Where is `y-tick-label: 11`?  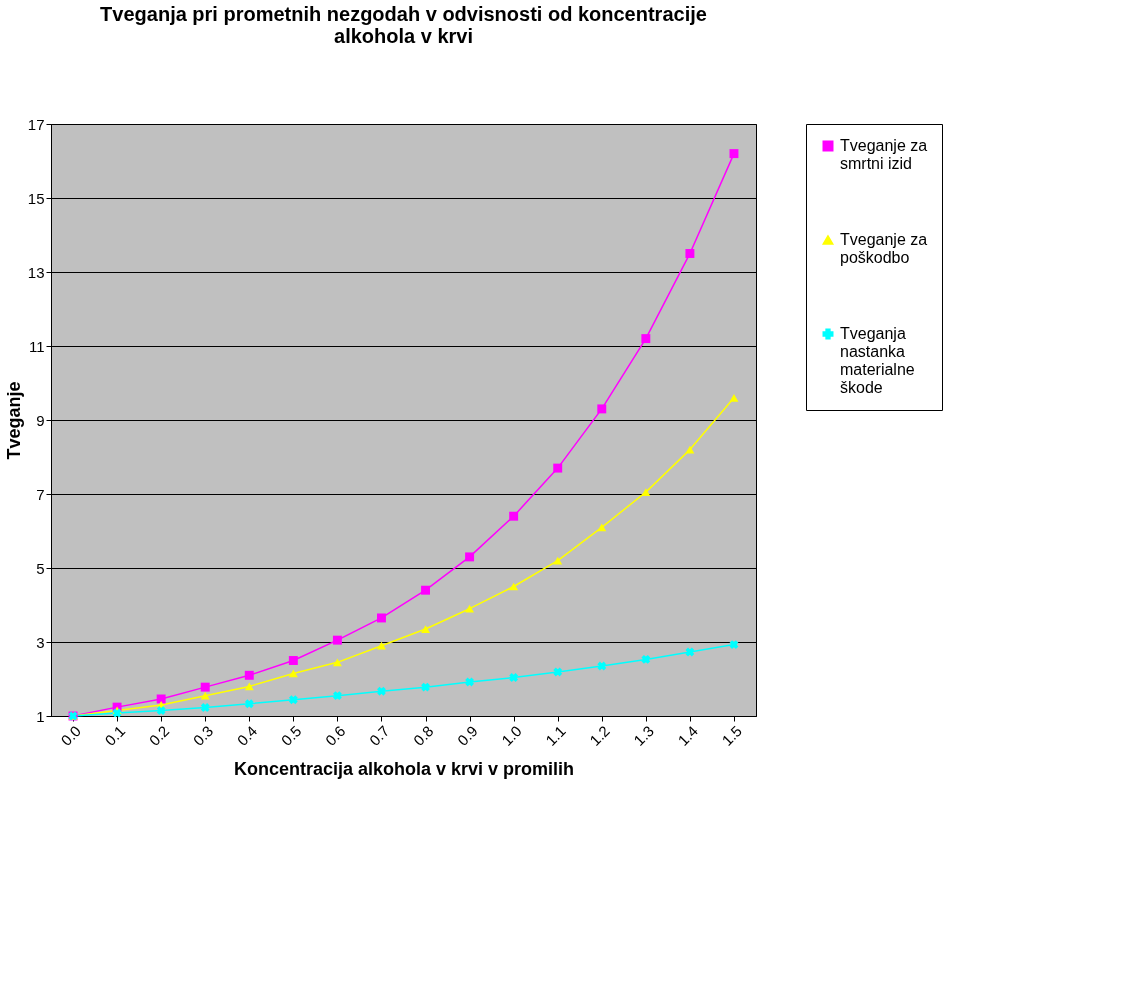 y-tick-label: 11 is located at coordinates (36, 346).